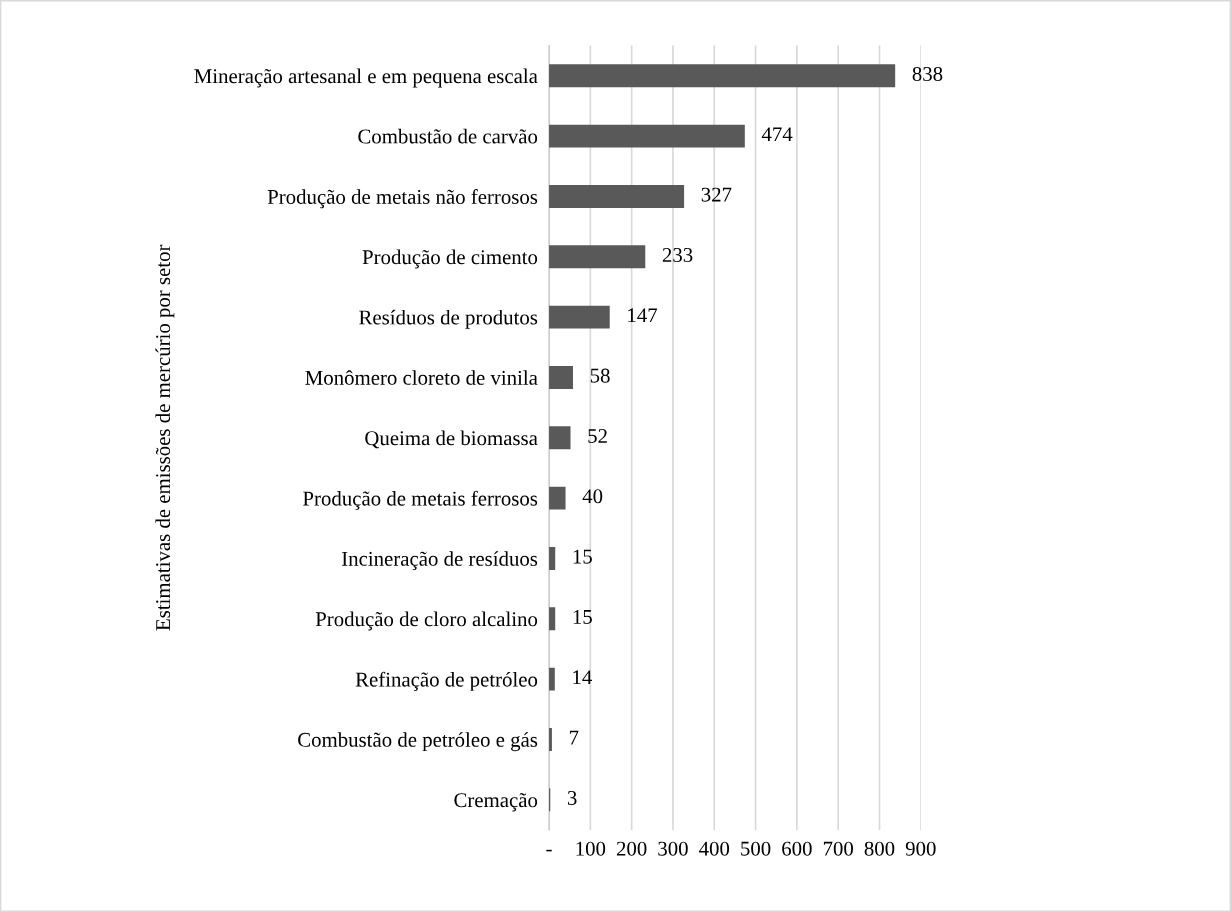 This screenshot has height=912, width=1231. What do you see at coordinates (597, 435) in the screenshot?
I see `data-label: 52` at bounding box center [597, 435].